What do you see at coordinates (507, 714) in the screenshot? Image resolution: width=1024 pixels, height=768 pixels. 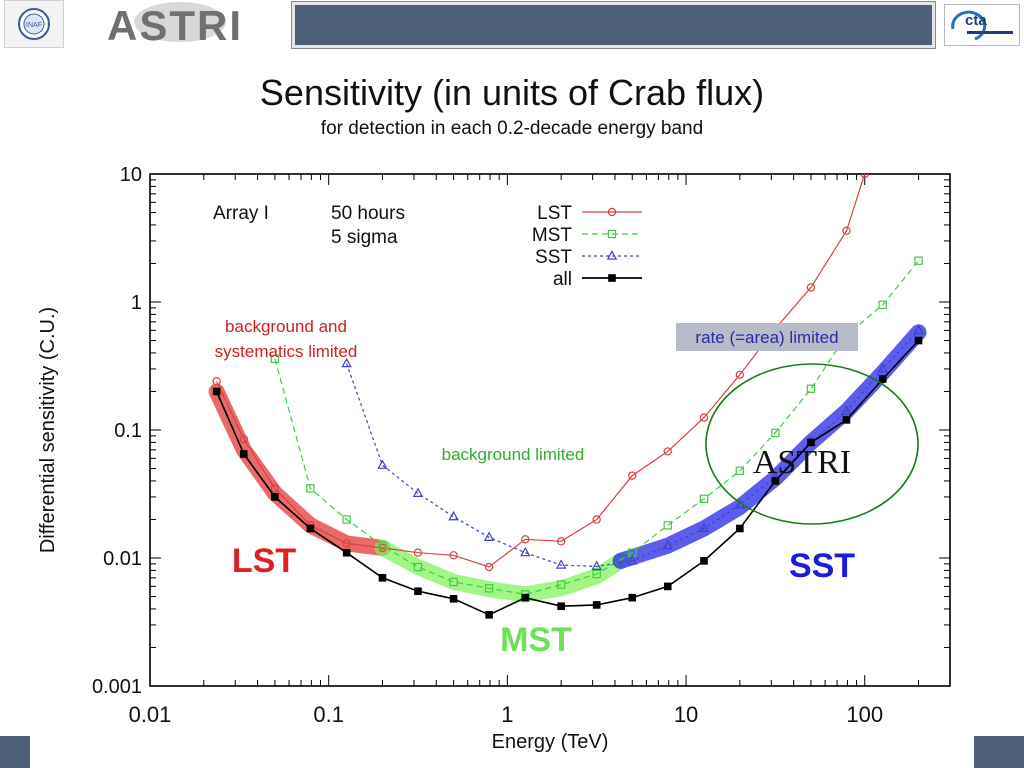 I see `x-tick-label: 1` at bounding box center [507, 714].